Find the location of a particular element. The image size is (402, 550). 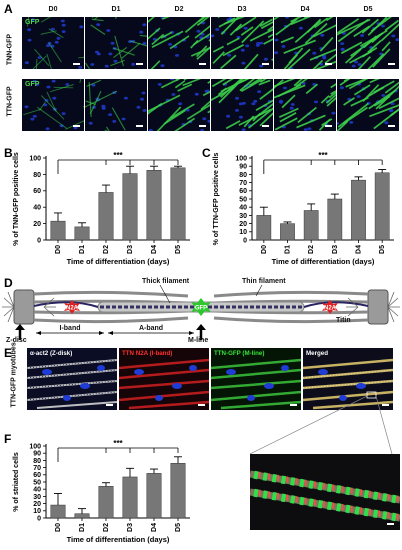

y-axis-label: % of TNN-GFP positive cells is located at coordinates (16, 199).